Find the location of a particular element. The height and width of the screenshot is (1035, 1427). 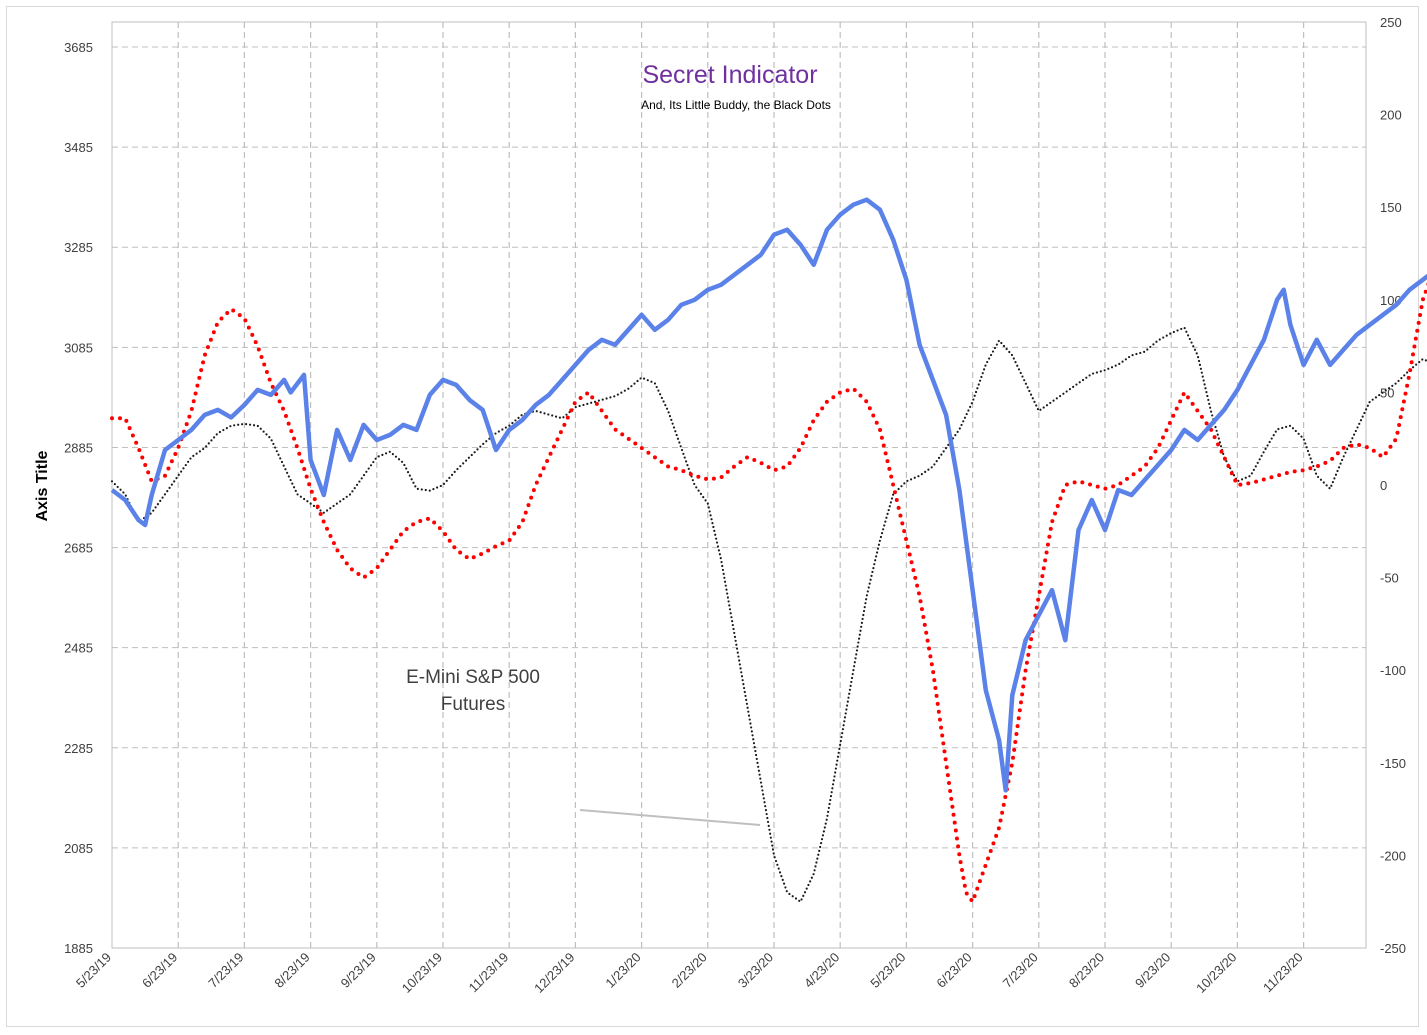

x-tick-label: 9/23/19 is located at coordinates (358, 970).